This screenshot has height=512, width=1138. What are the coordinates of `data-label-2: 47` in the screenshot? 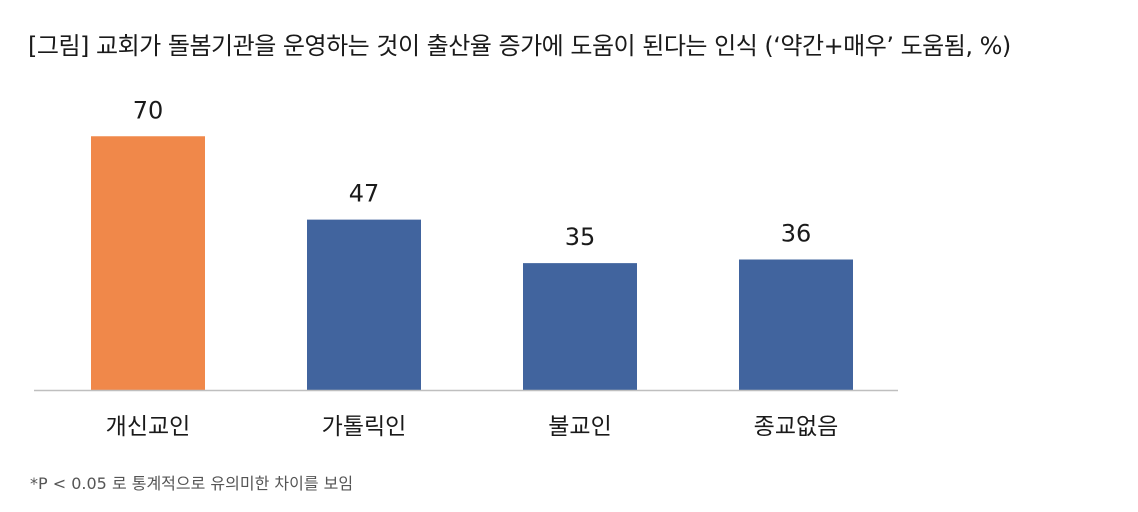 It's located at (364, 194).